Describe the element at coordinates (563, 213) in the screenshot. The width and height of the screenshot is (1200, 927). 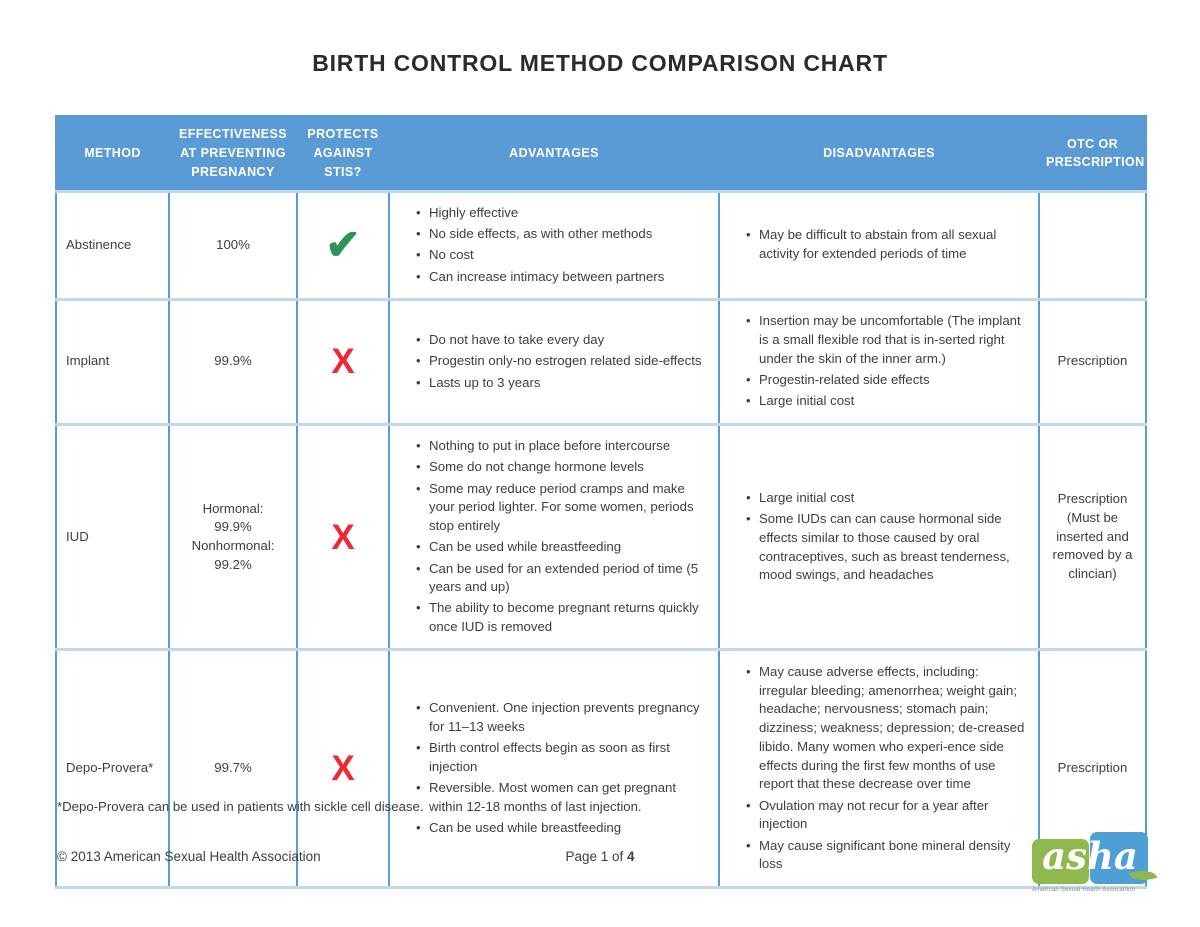
I see `bullet-item: Highly effective` at that location.